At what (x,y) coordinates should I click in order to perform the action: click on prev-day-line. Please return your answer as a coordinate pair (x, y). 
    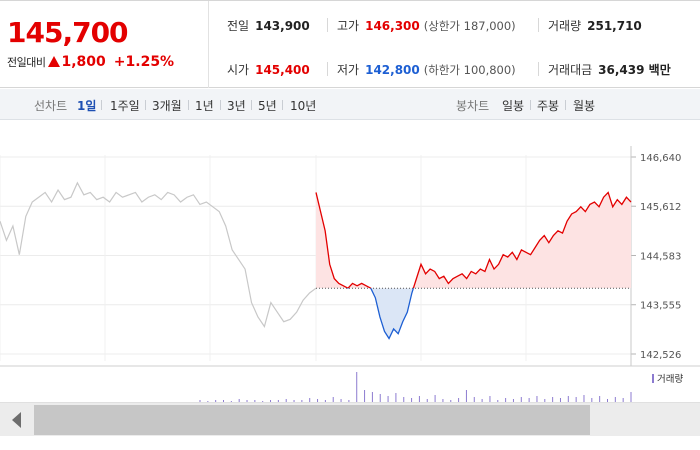
    Looking at the image, I should click on (158, 254).